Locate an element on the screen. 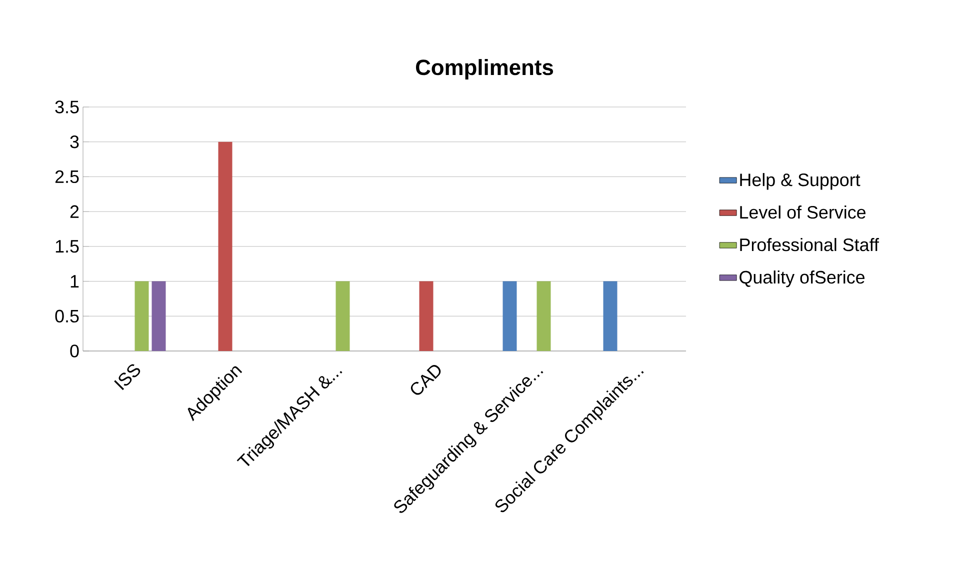  y-tick-label: 1 is located at coordinates (74, 281).